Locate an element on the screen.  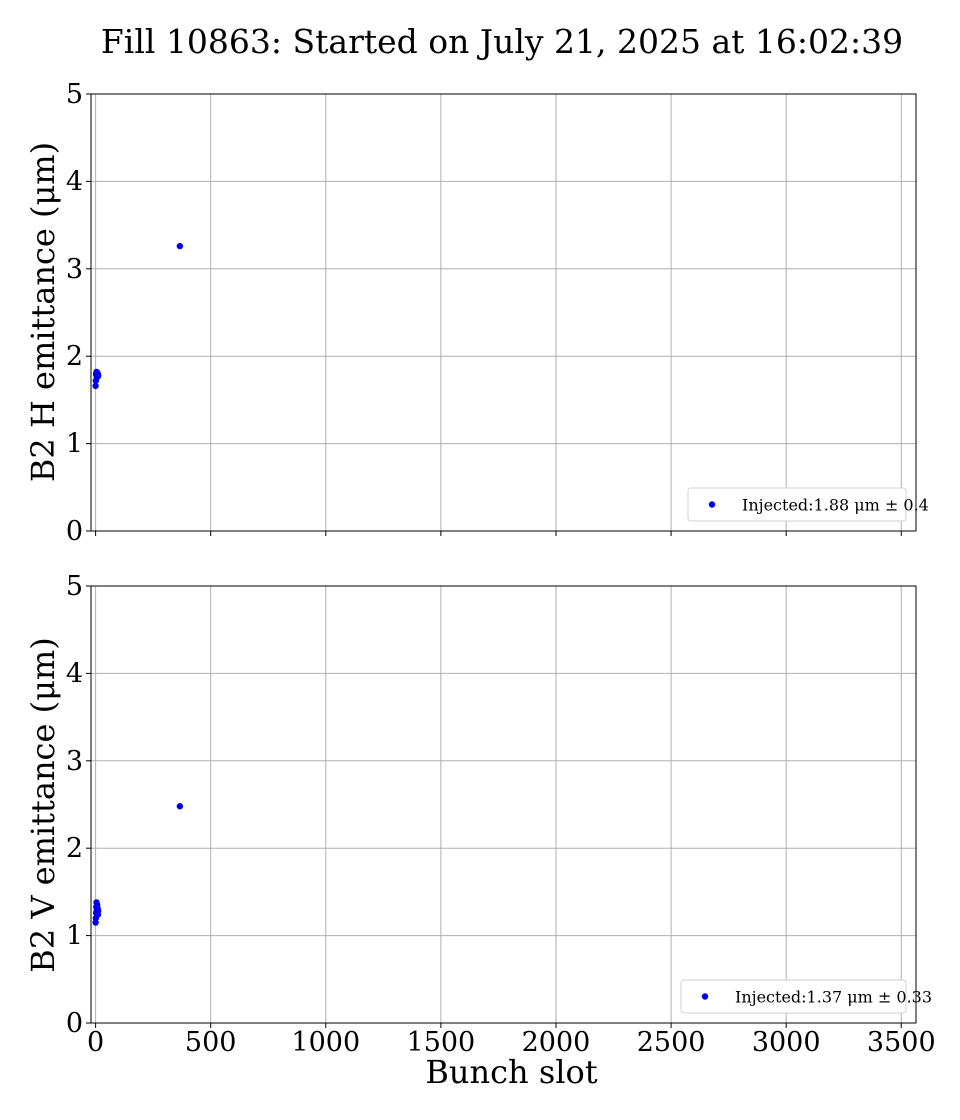
legend: Injected:1.88 μm ± 0.4 is located at coordinates (808, 504).